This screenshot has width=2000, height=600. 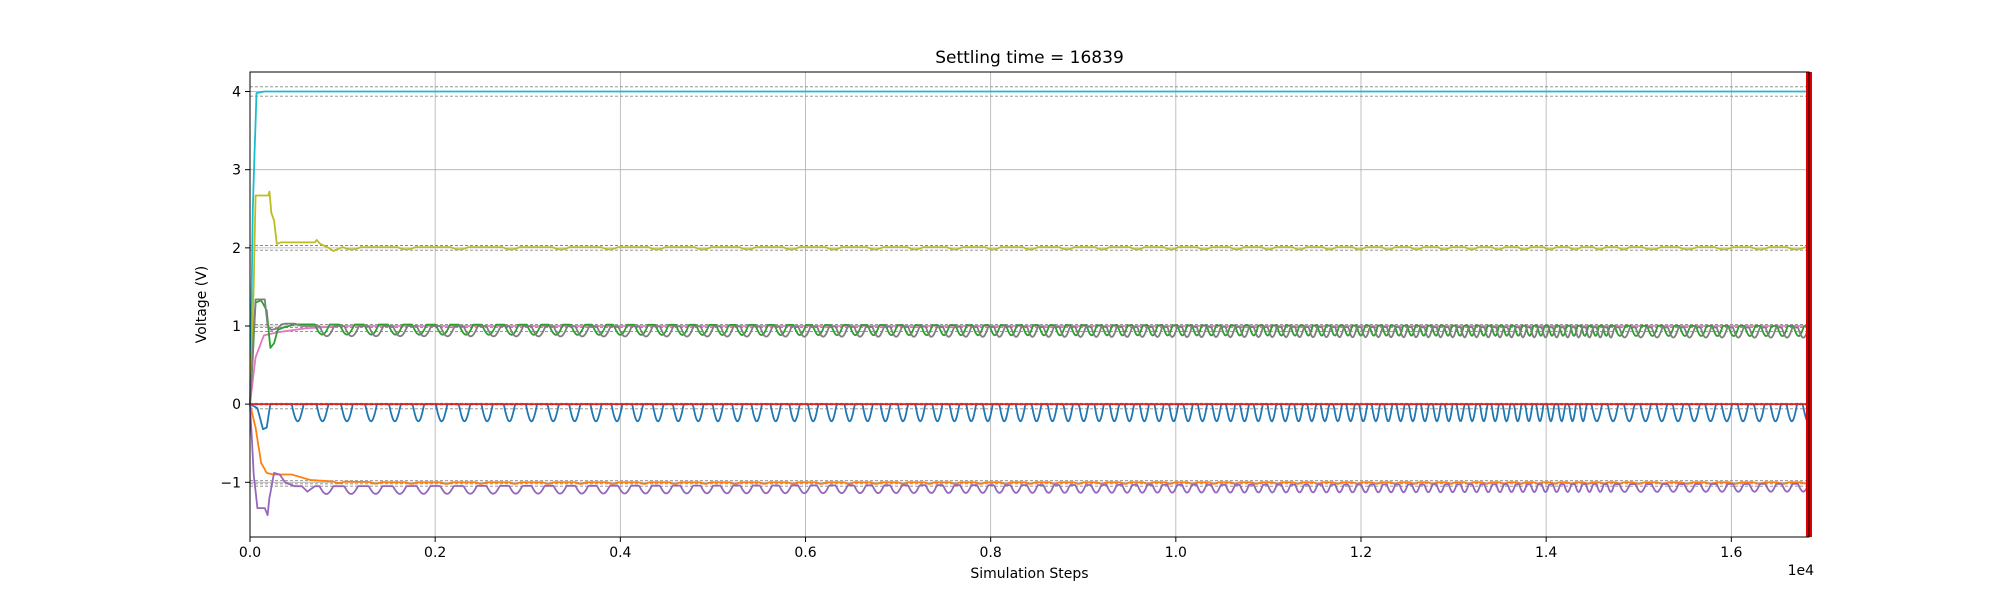 What do you see at coordinates (236, 327) in the screenshot?
I see `y-tick-label: 1` at bounding box center [236, 327].